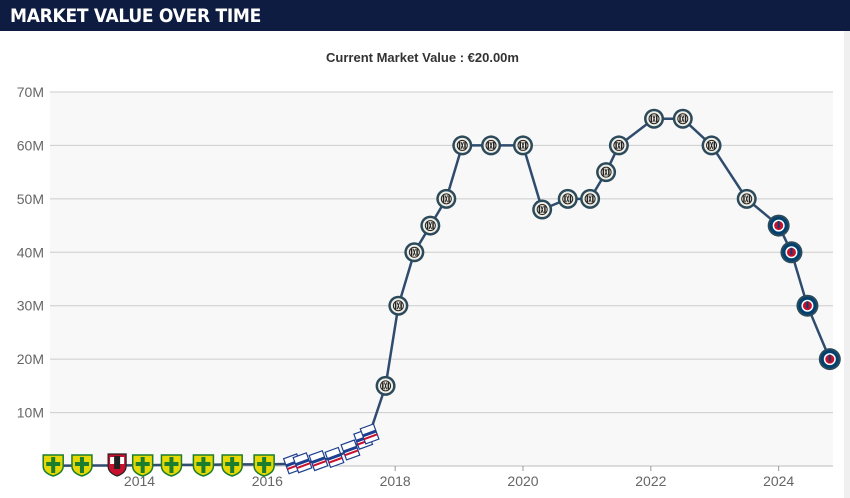 This screenshot has width=850, height=498. Describe the element at coordinates (30, 359) in the screenshot. I see `y-tick-label: 20M` at that location.